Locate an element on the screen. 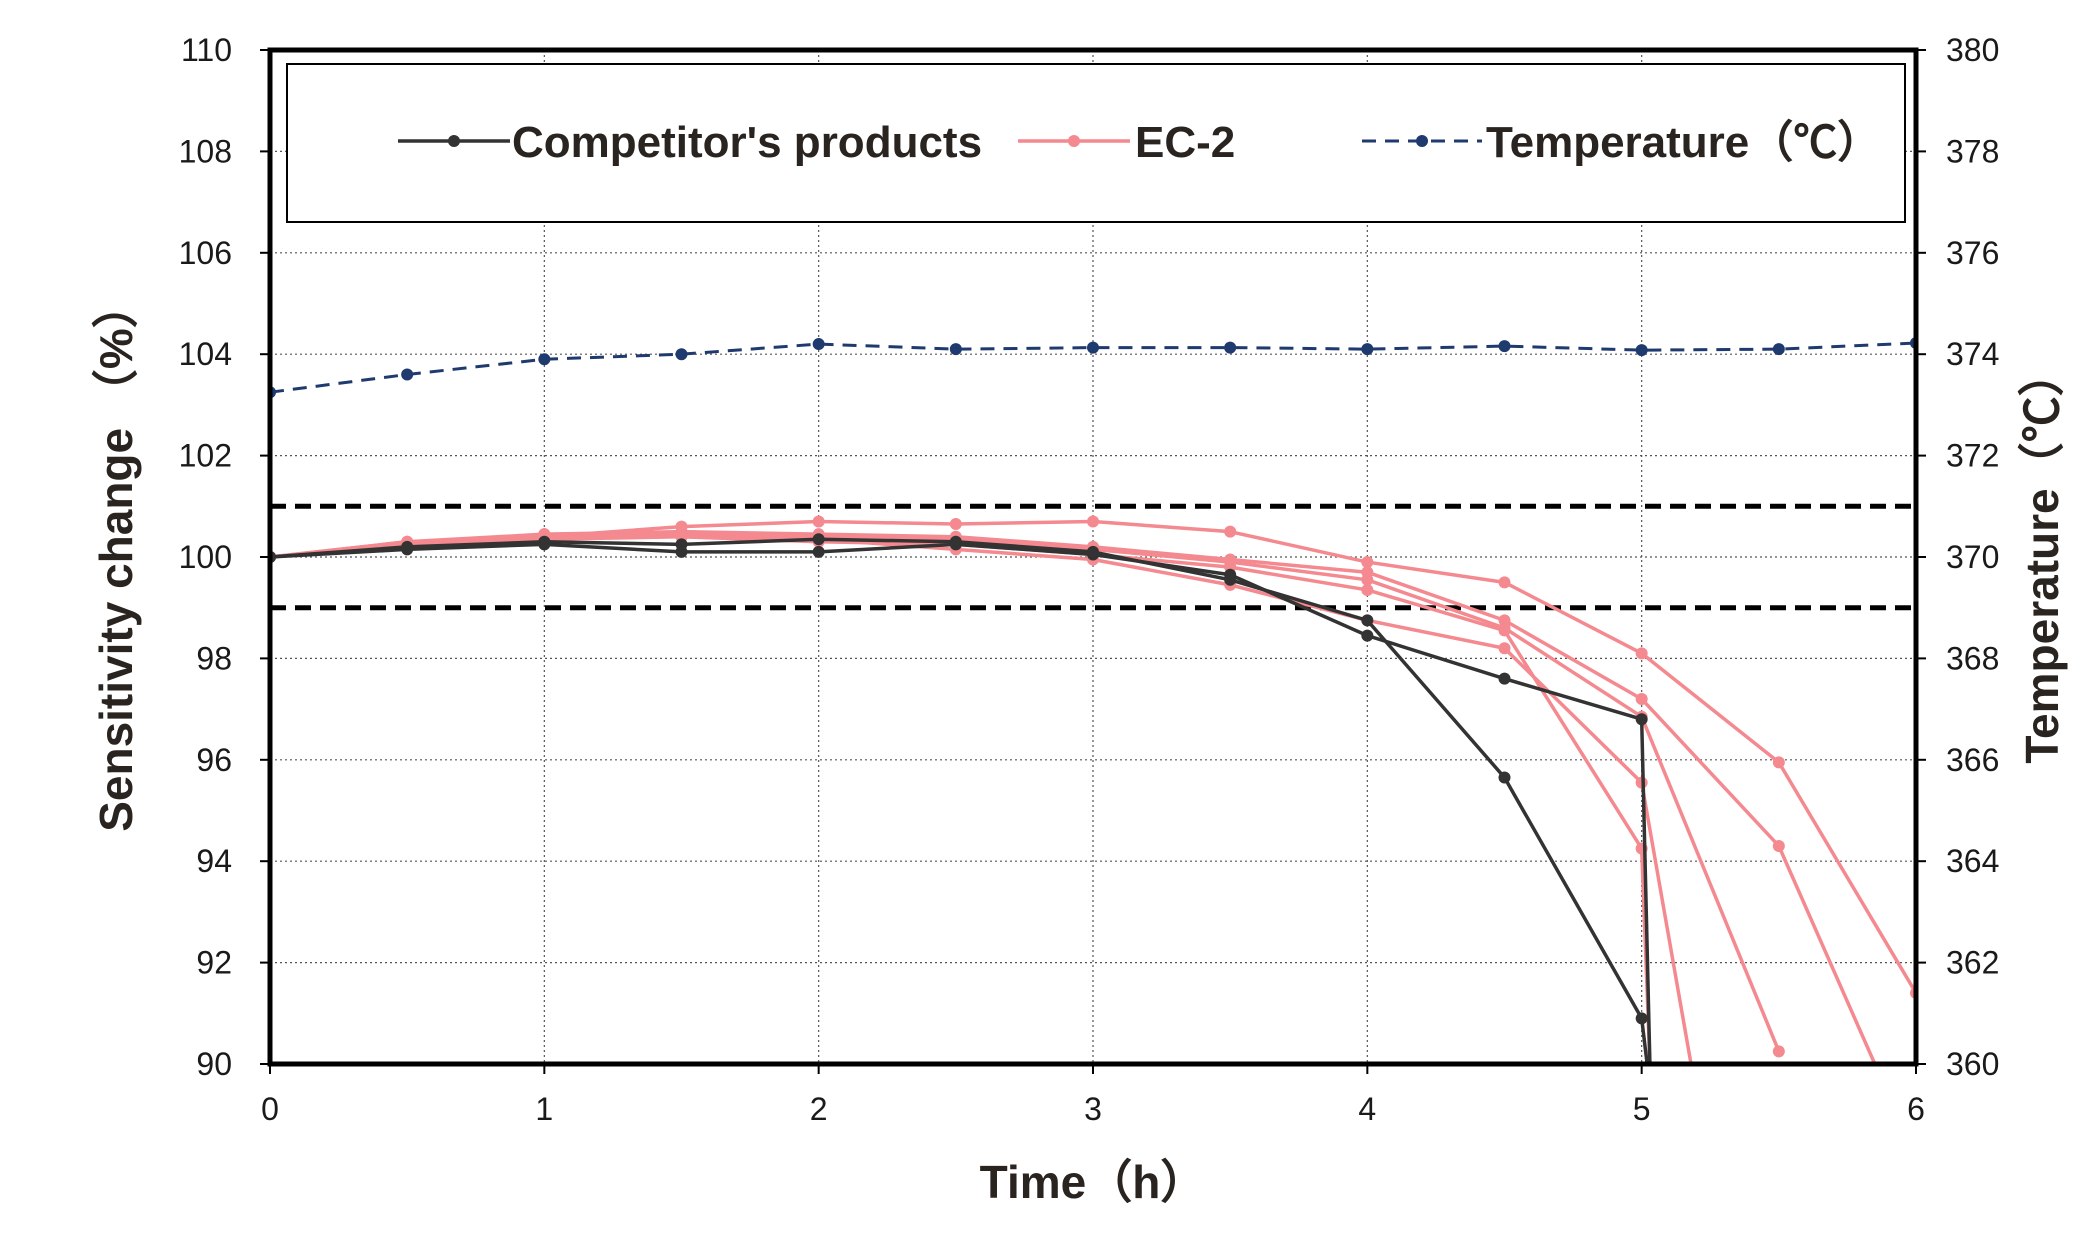 Image resolution: width=2076 pixels, height=1240 pixels. legend-label: EC-2 is located at coordinates (1185, 142).